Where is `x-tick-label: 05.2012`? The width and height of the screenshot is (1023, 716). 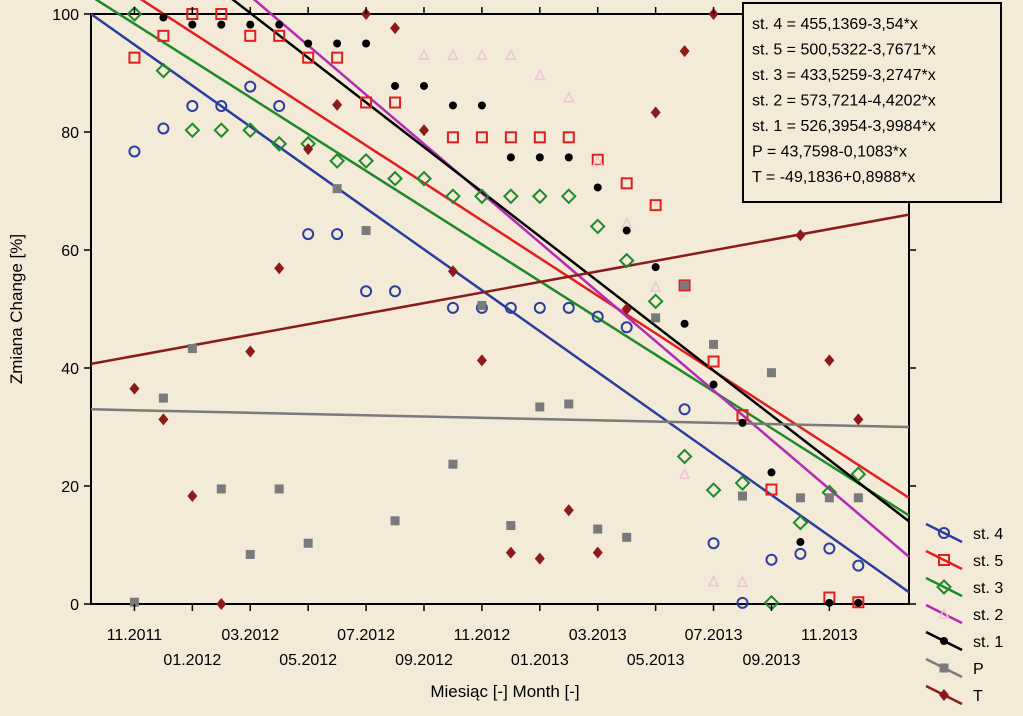 x-tick-label: 05.2012 is located at coordinates (308, 660).